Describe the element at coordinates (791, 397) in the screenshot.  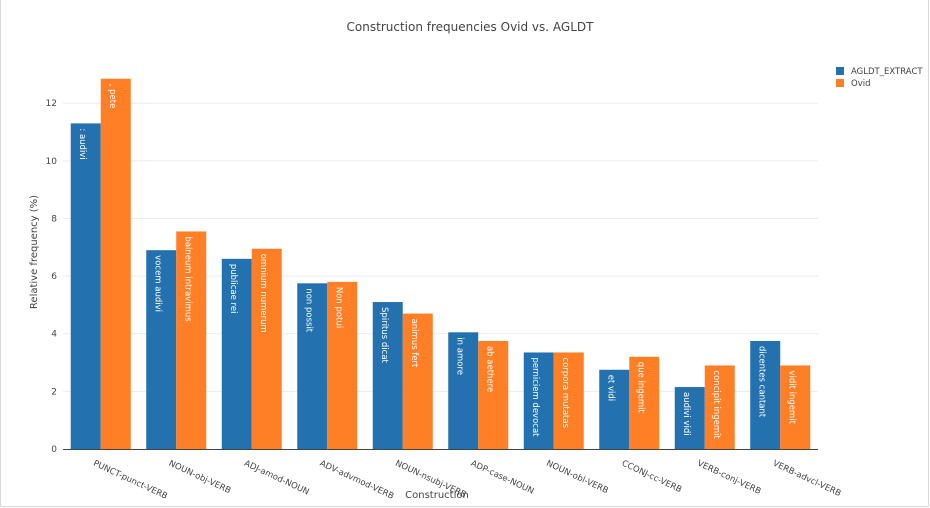
I see `bar-data-label: vidit ingemit` at that location.